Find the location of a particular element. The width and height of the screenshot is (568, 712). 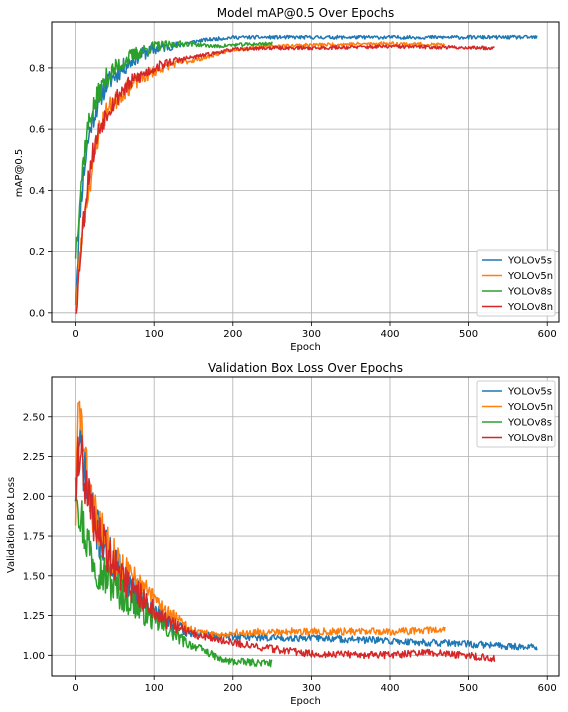

y-tick-label: 2.00 is located at coordinates (34, 497).